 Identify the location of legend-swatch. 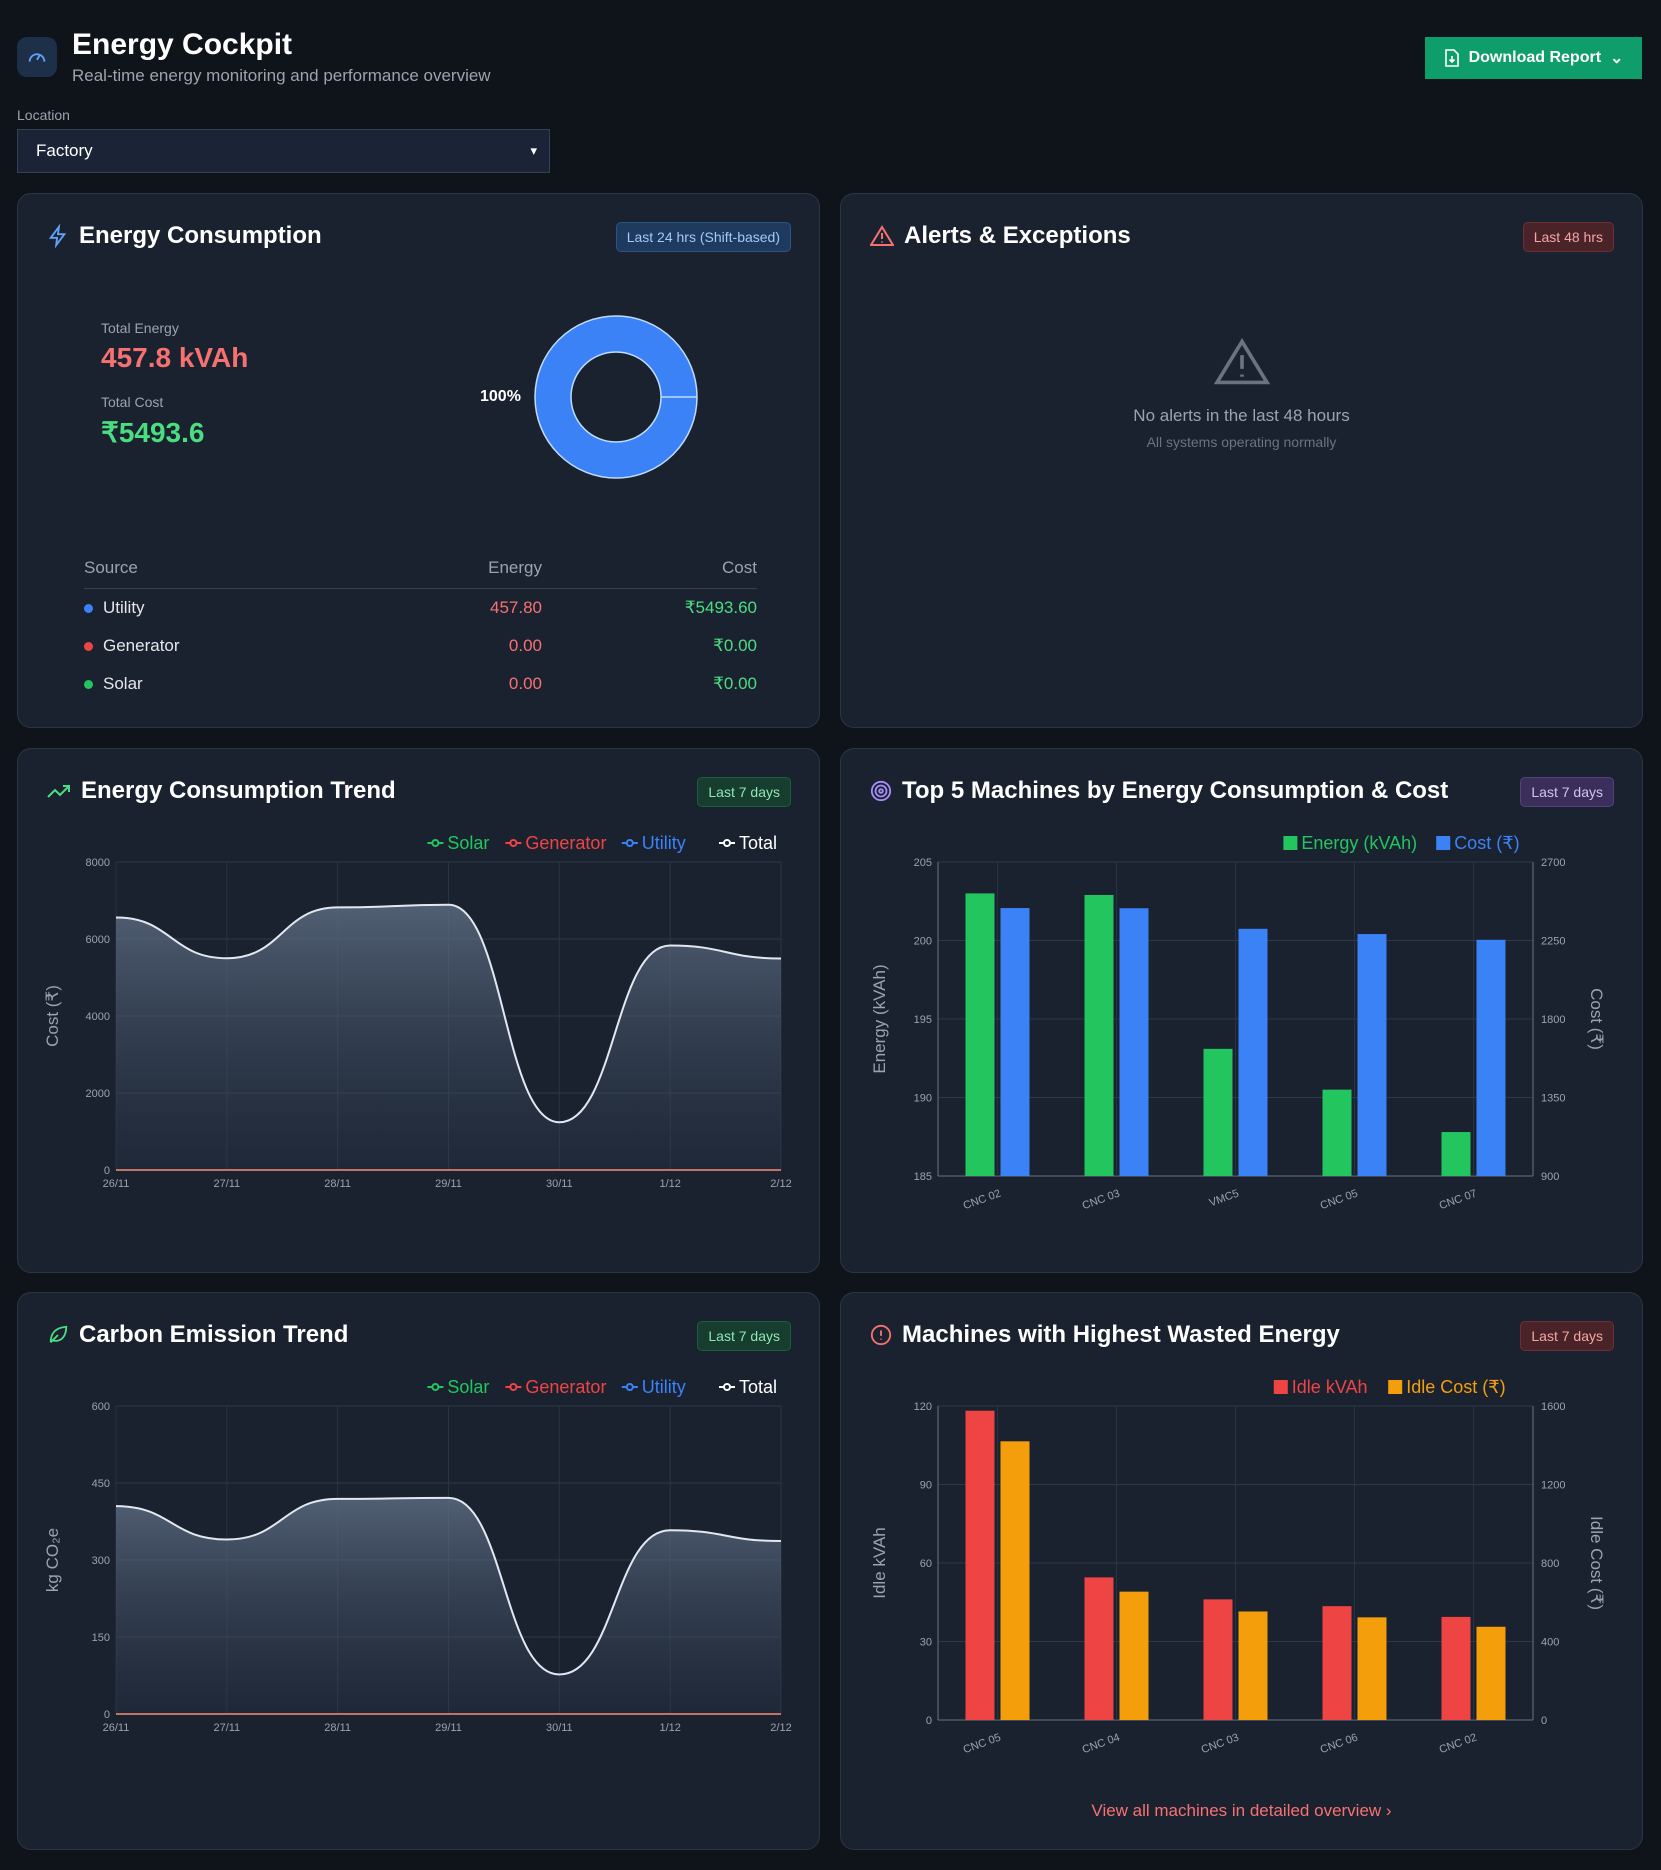
(1290, 843).